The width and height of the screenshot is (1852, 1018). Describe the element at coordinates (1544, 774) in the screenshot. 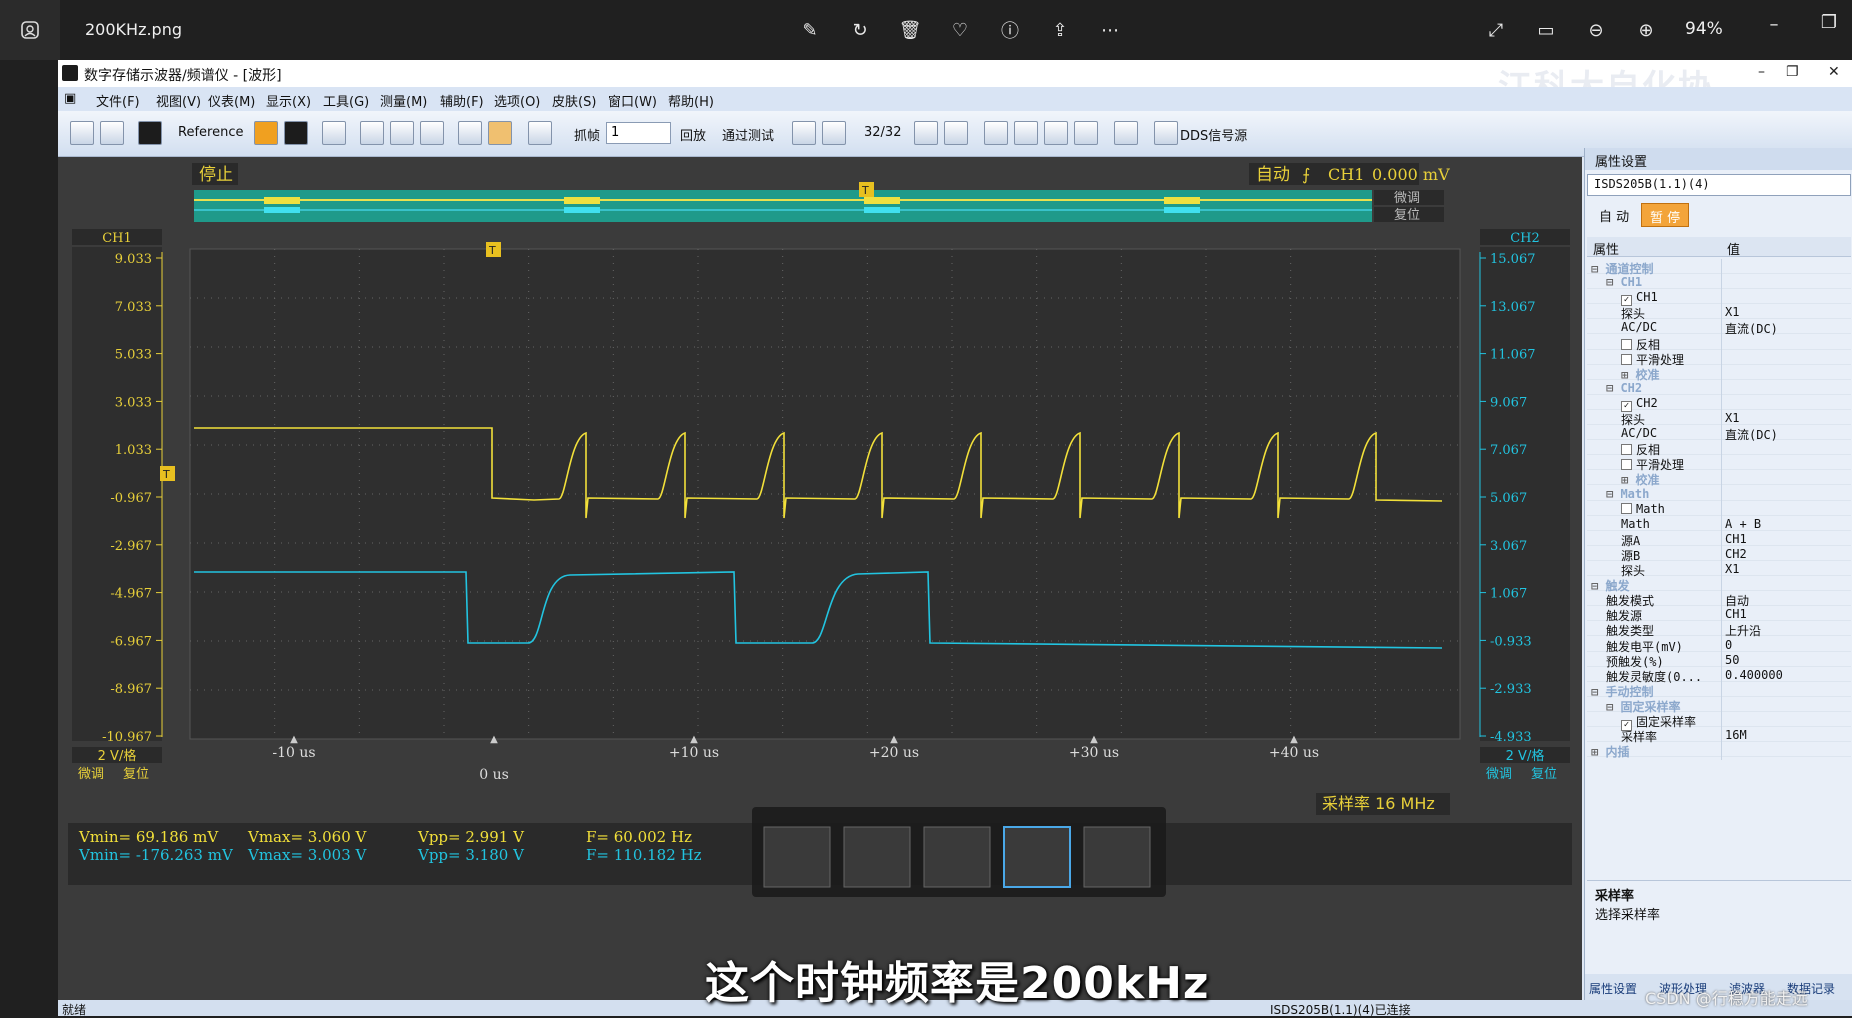

I see `ch2-reset-button: 复位` at that location.